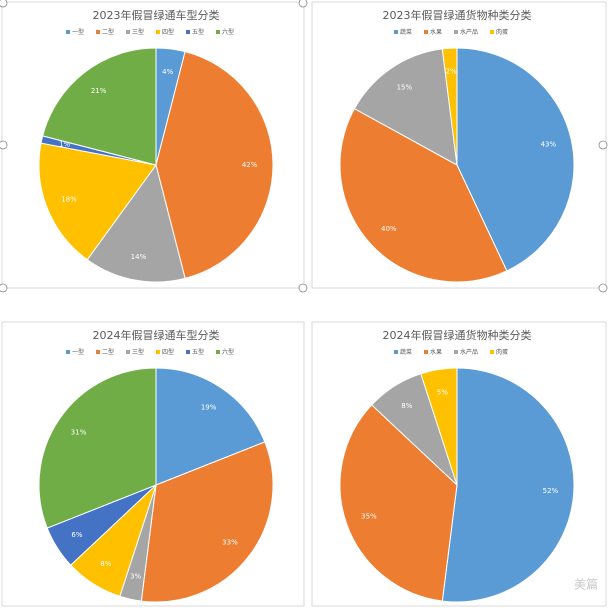 Image resolution: width=610 pixels, height=608 pixels. I want to click on data-label: 15%, so click(405, 88).